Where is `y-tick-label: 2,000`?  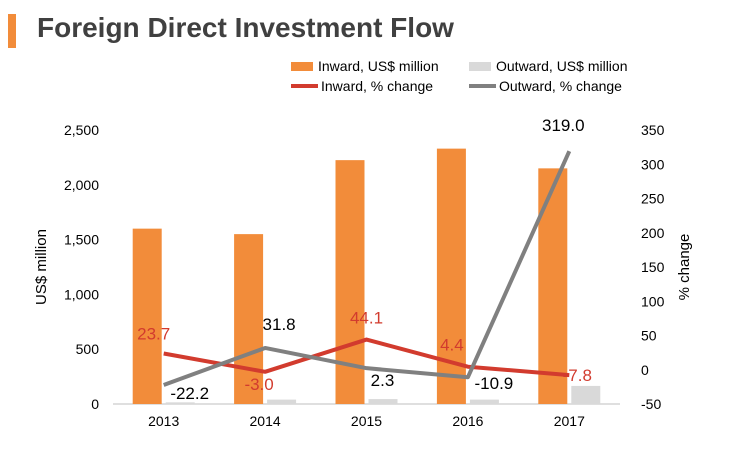
y-tick-label: 2,000 is located at coordinates (81, 185).